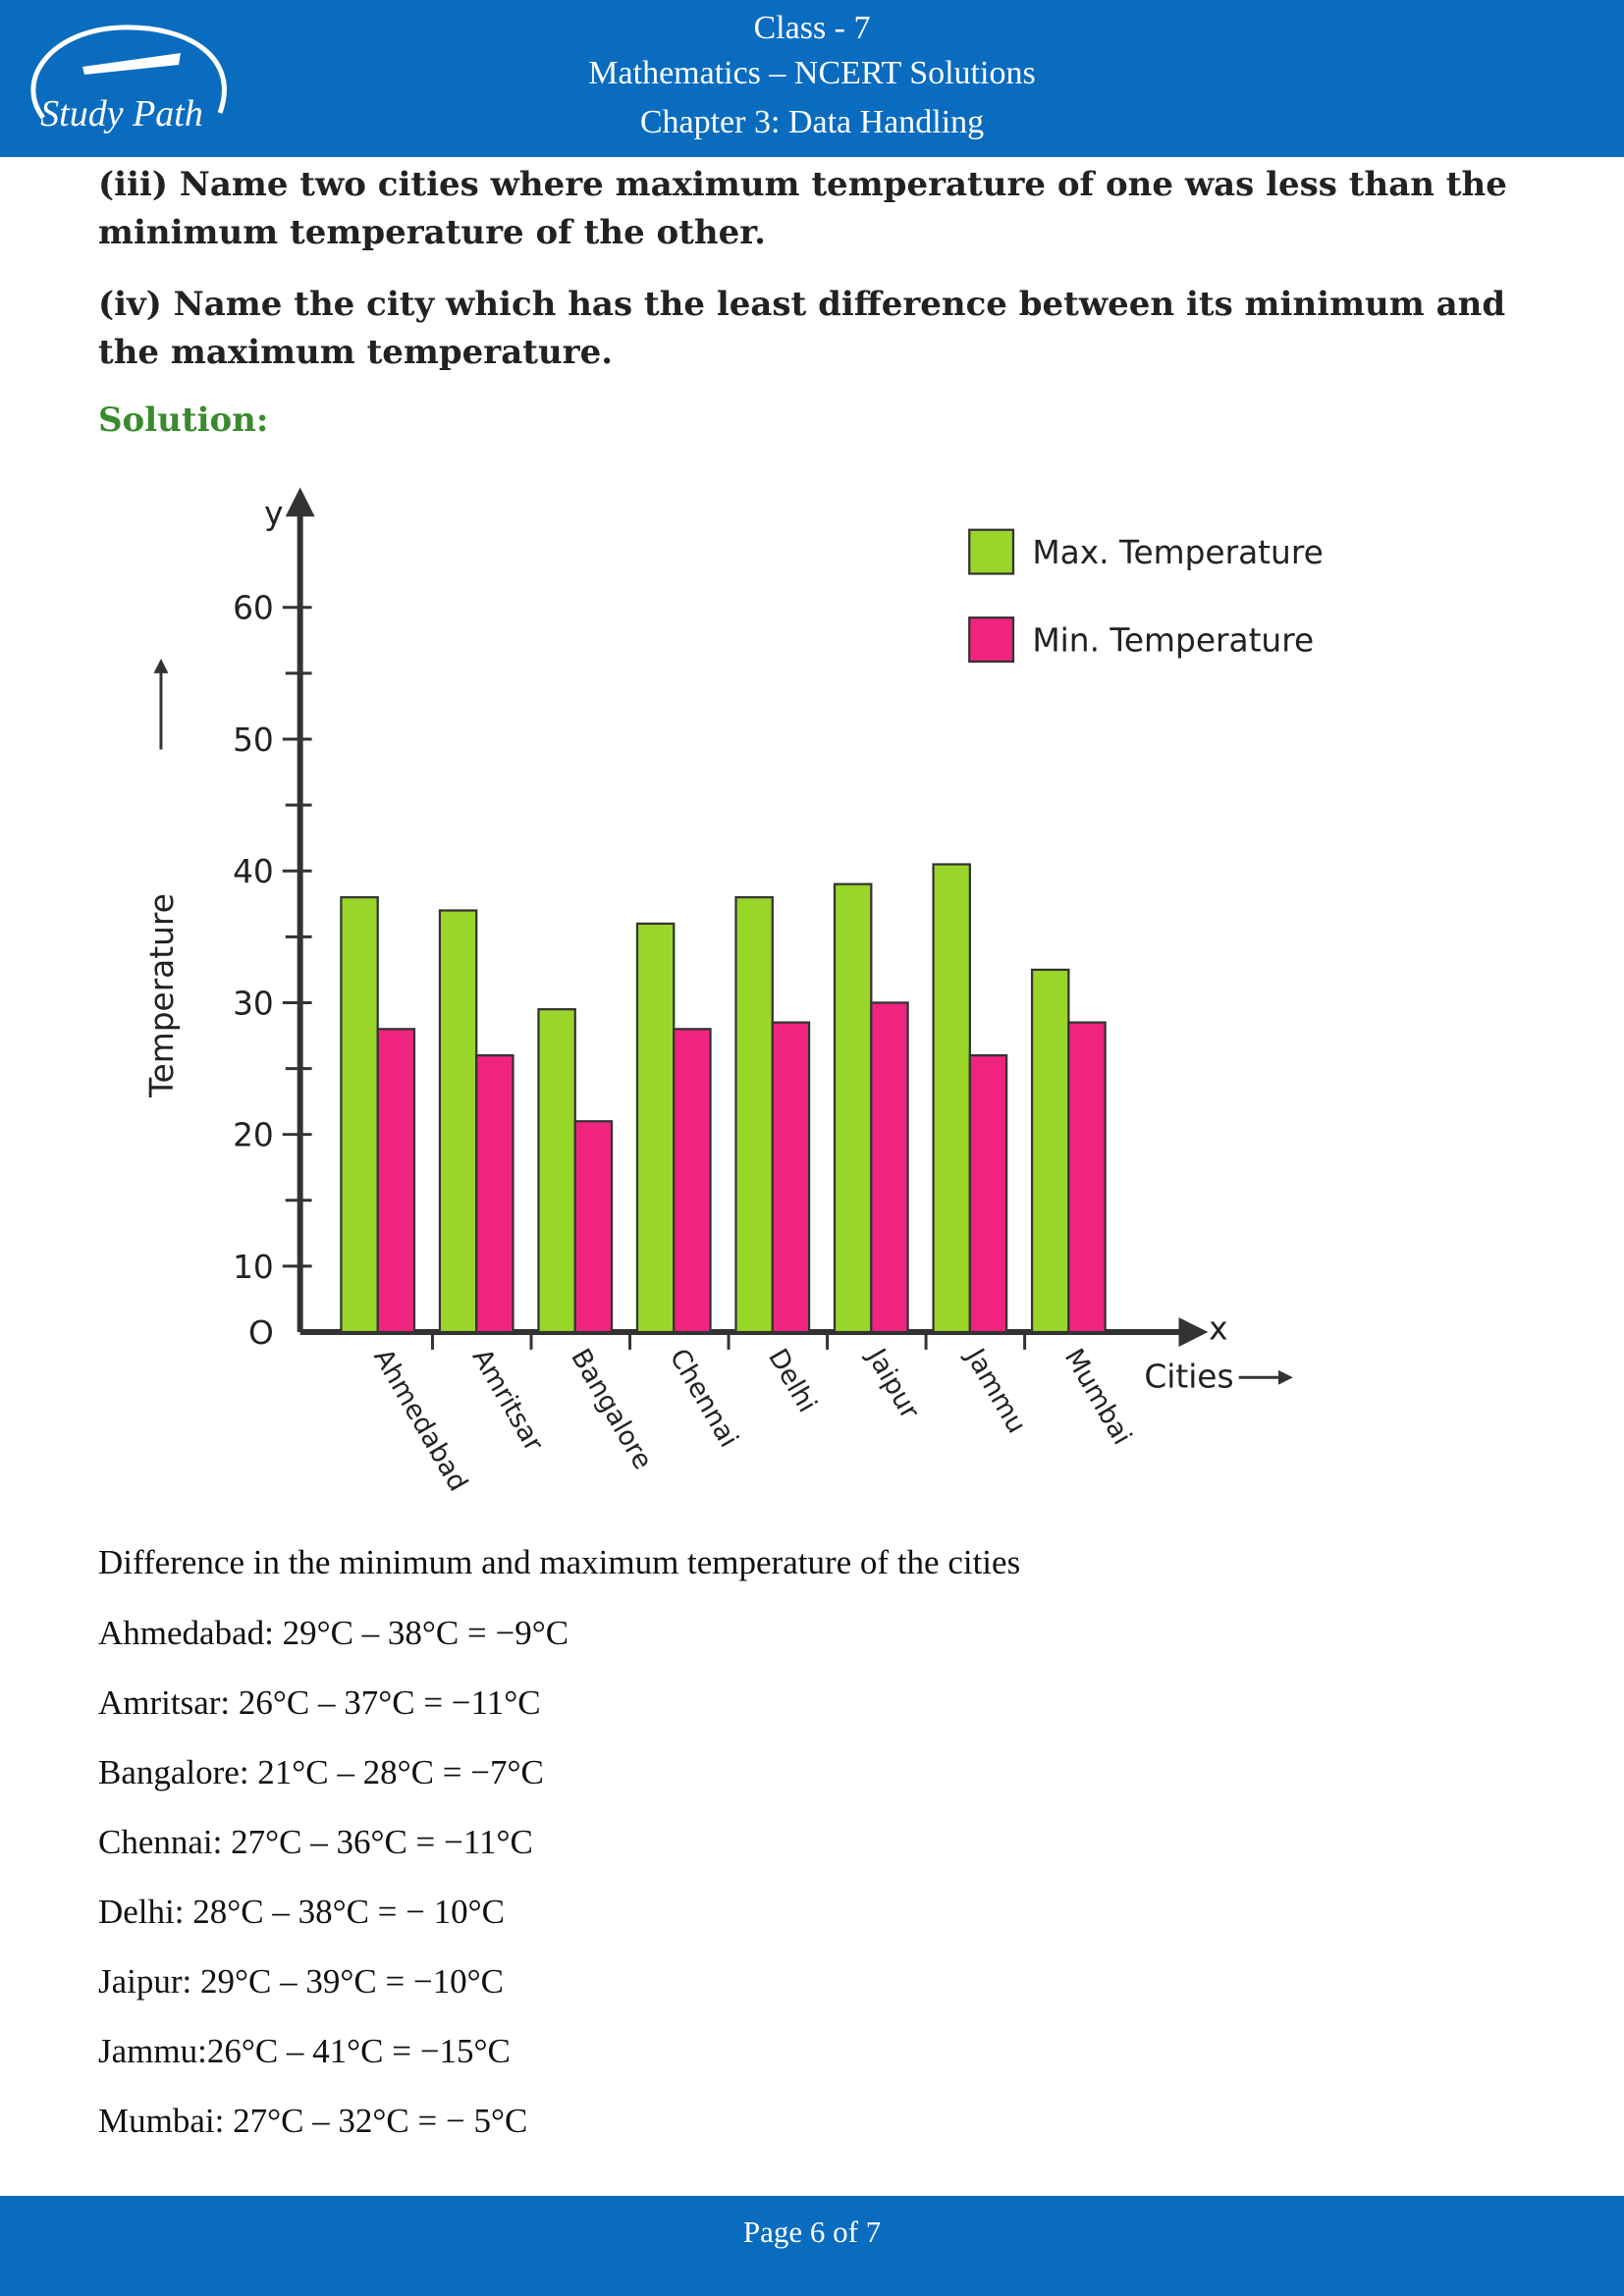  I want to click on y-axis-letter: y, so click(273, 513).